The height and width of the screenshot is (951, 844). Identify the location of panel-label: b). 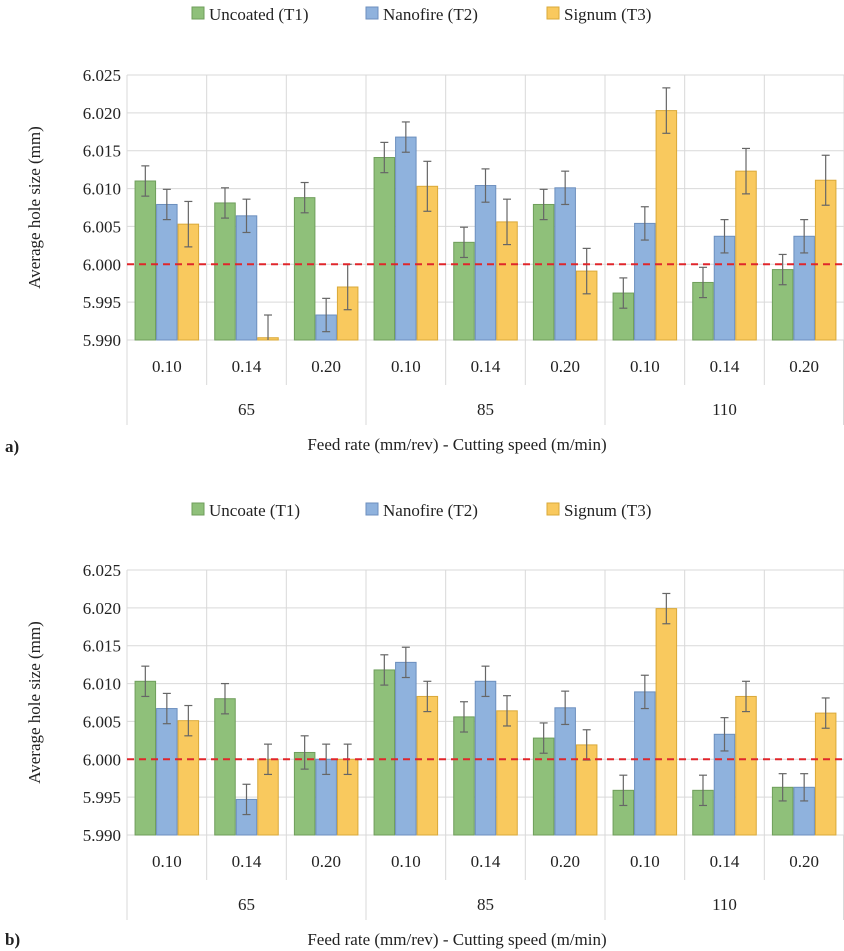
(12, 939).